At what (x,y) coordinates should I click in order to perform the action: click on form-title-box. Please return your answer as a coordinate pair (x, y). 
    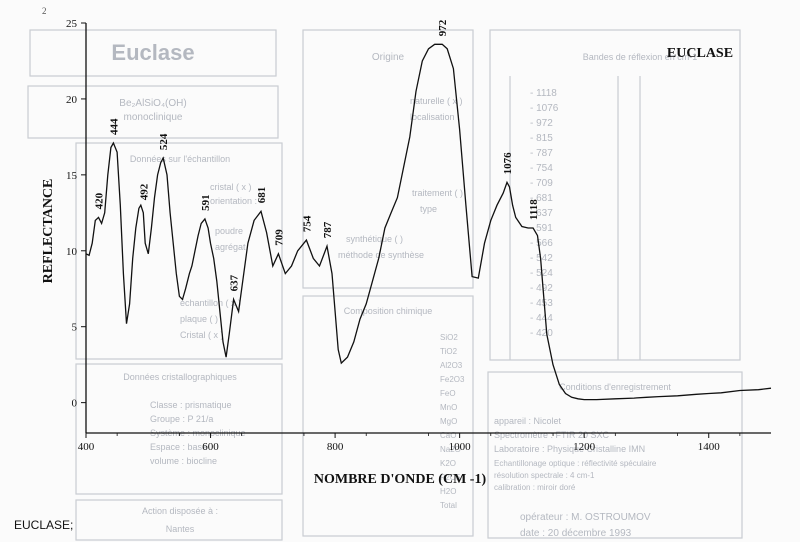
    Looking at the image, I should click on (153, 53).